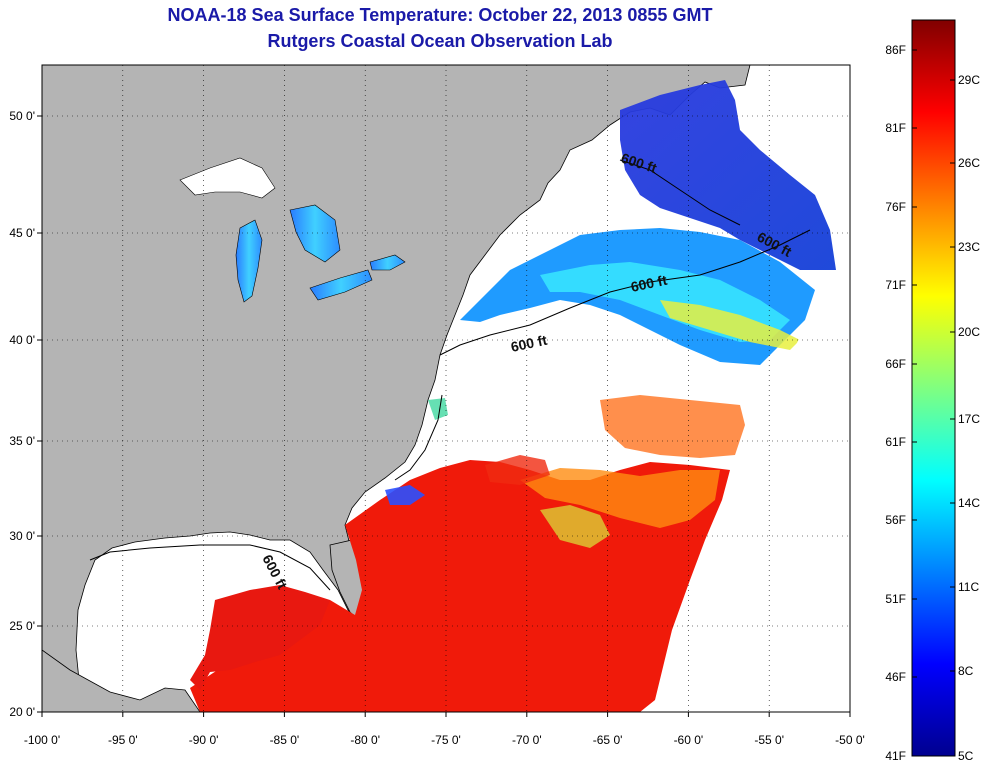 The height and width of the screenshot is (770, 984). Describe the element at coordinates (22, 536) in the screenshot. I see `y-tick-label: 30 0'` at that location.